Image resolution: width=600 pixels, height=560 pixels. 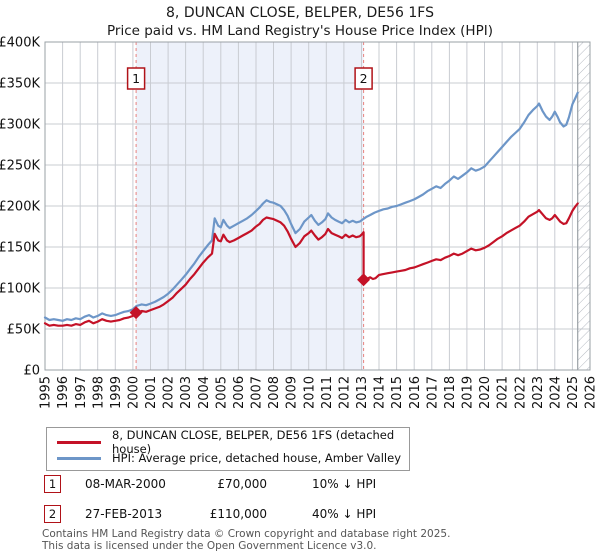 What do you see at coordinates (20, 166) in the screenshot?
I see `svg-text: £250K` at bounding box center [20, 166].